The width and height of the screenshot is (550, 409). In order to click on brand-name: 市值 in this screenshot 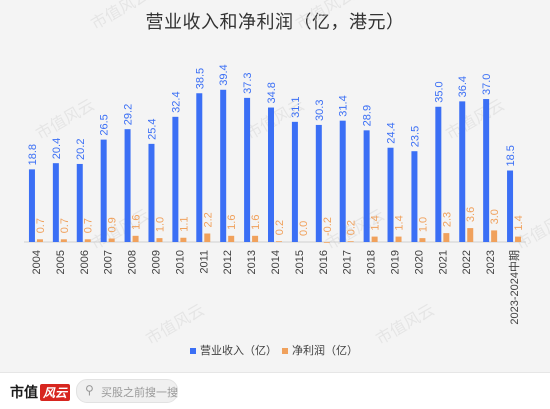, I will do `click(24, 392)`.